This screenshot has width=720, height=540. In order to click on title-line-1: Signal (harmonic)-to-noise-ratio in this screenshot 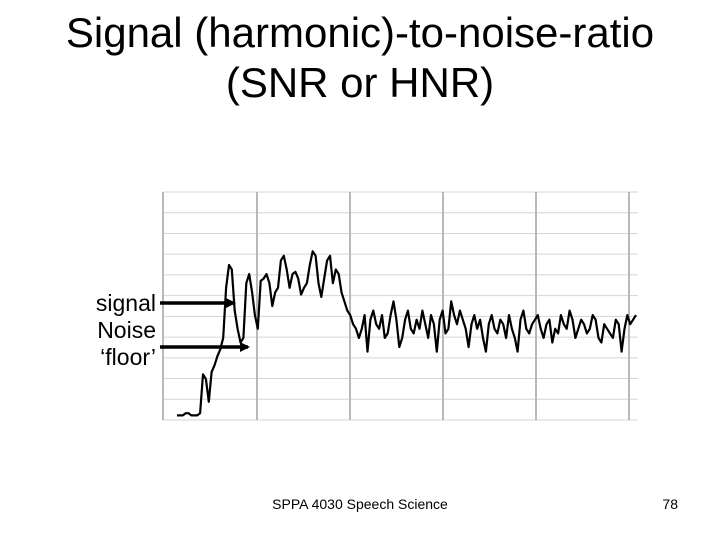, I will do `click(360, 32)`.